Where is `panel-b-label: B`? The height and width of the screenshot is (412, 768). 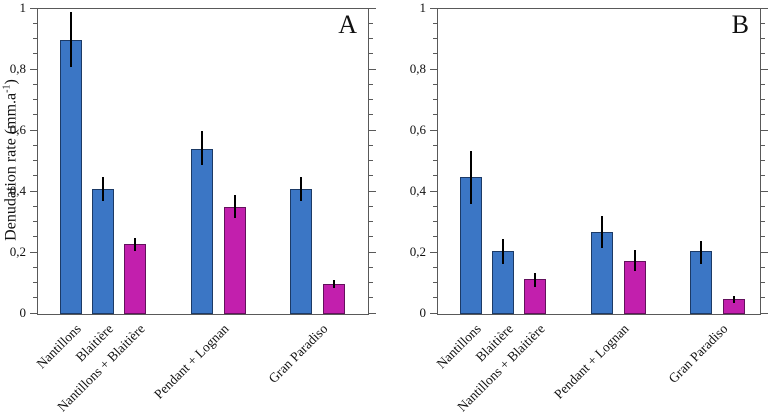
panel-b-label: B is located at coordinates (740, 24).